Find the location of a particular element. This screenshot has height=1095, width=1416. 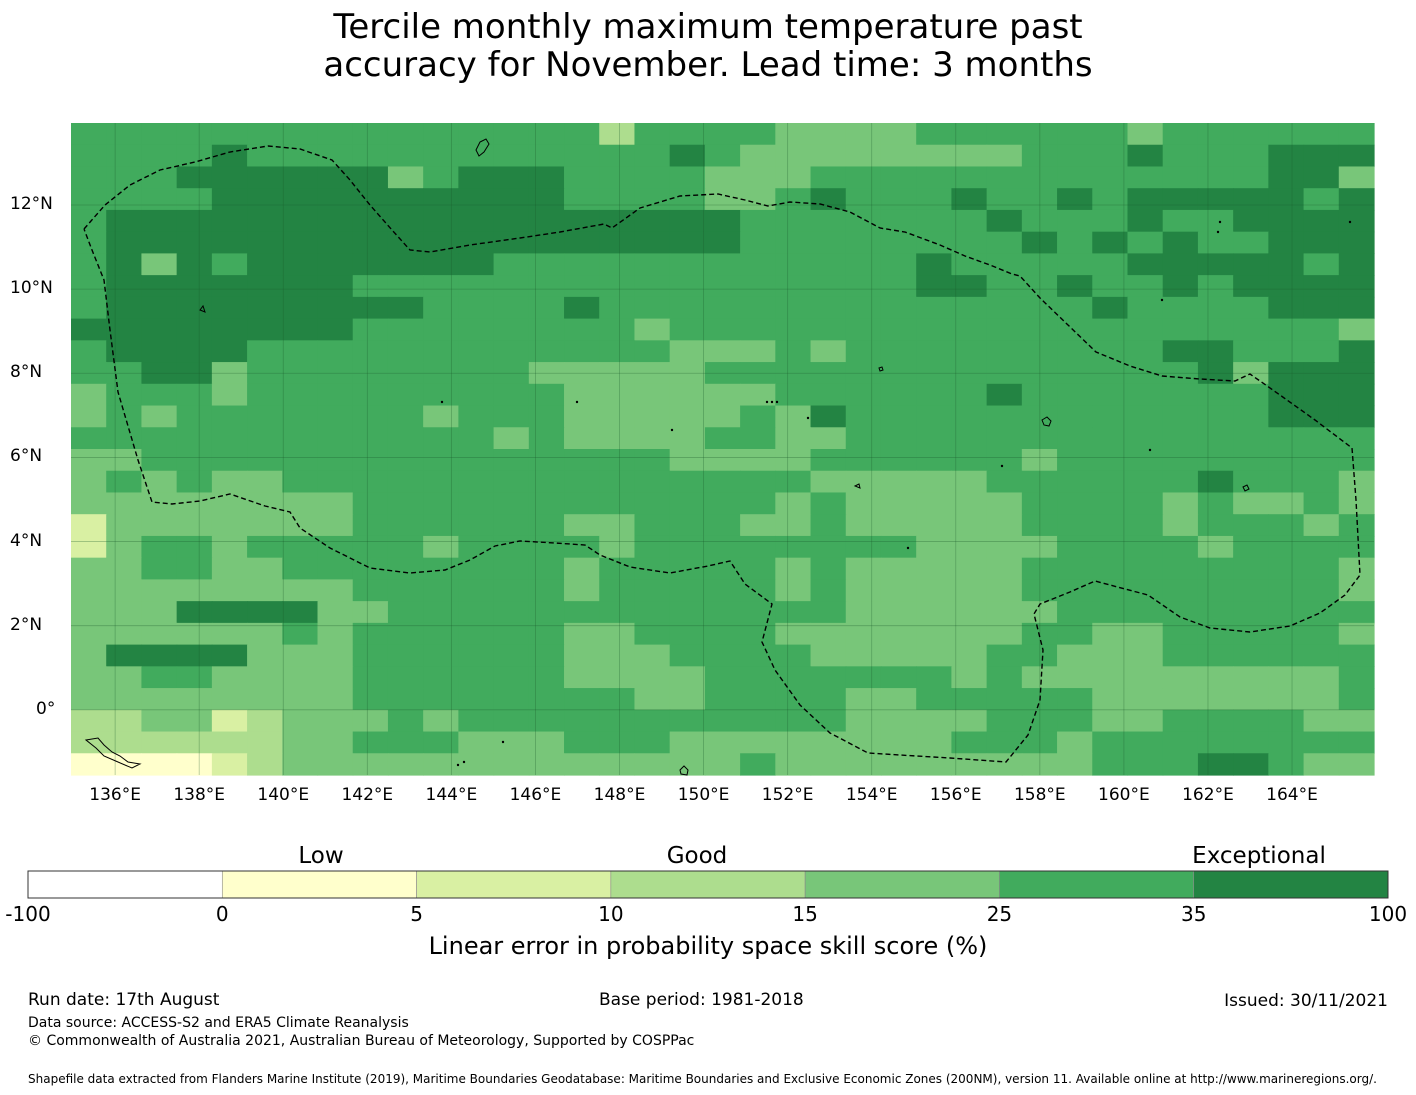

lat-tick-label: 10°N is located at coordinates (31, 288).